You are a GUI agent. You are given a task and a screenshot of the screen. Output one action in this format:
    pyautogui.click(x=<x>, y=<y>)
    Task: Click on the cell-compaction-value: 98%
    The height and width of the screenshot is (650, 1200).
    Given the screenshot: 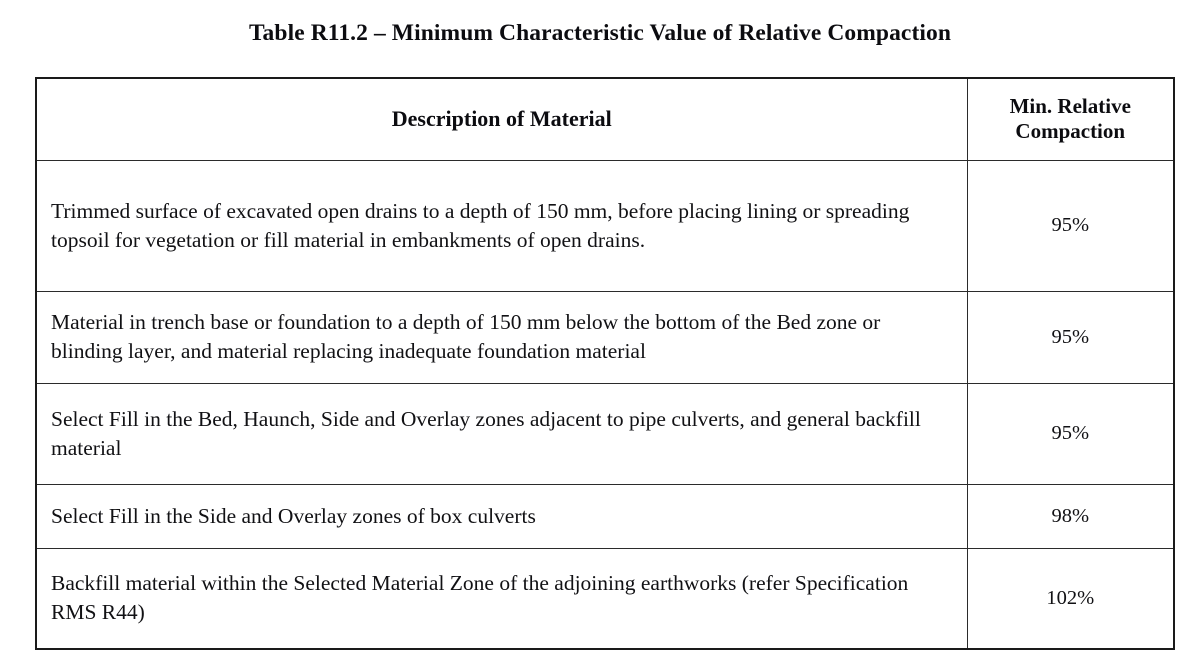 What is the action you would take?
    pyautogui.click(x=1070, y=516)
    